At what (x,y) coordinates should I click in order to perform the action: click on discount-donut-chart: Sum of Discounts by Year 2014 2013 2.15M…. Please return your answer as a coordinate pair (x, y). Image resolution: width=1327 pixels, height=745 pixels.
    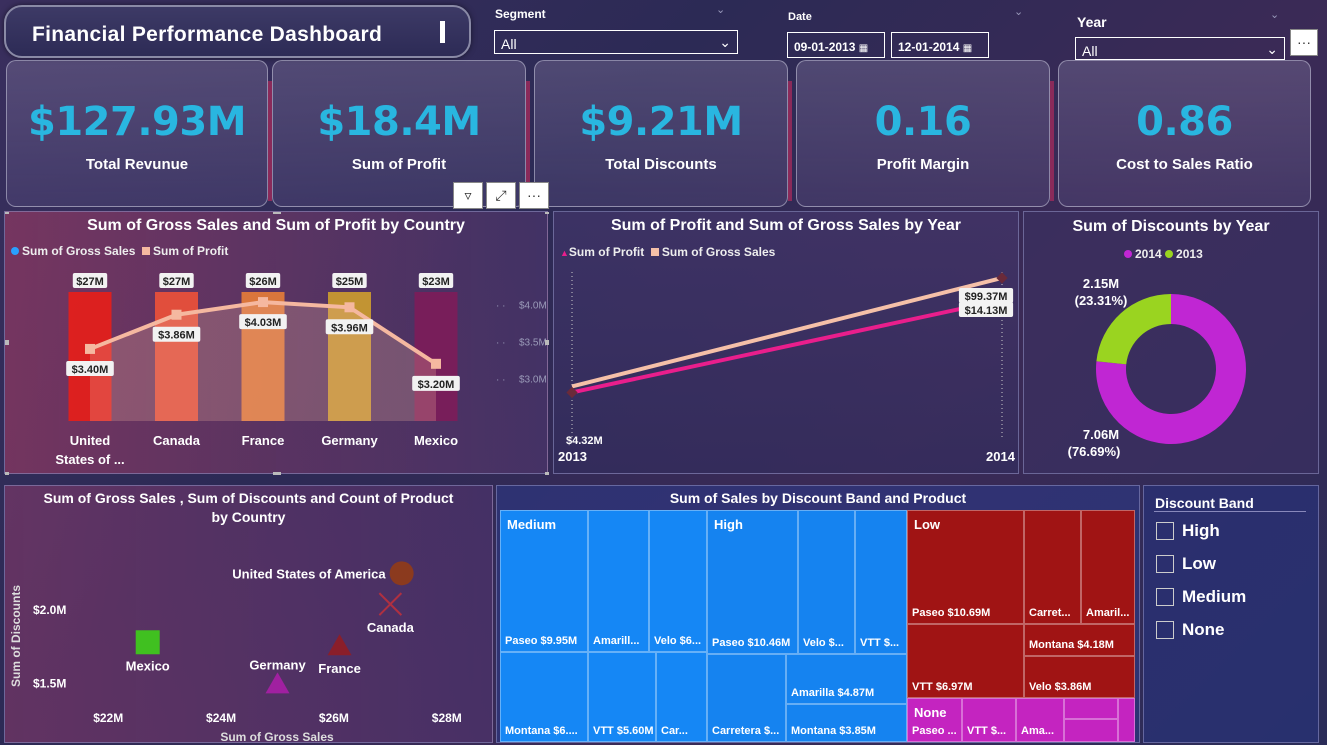
    Looking at the image, I should click on (1171, 342).